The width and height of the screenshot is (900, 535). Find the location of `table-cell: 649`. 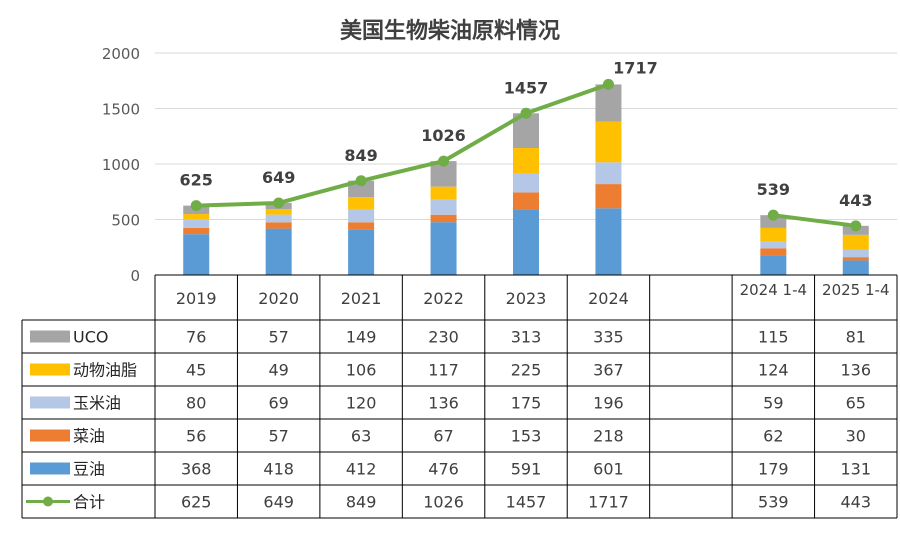

table-cell: 649 is located at coordinates (278, 502).